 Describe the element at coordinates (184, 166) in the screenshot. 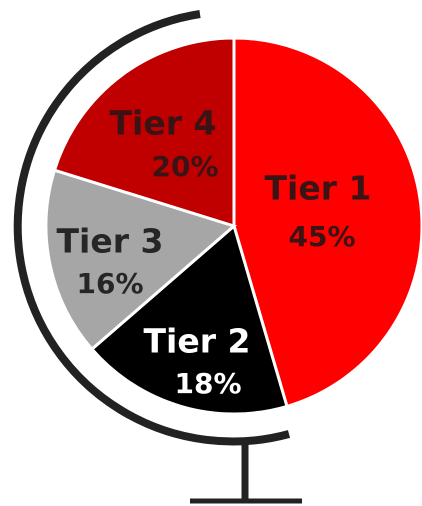

I see `value-label: 20%` at that location.